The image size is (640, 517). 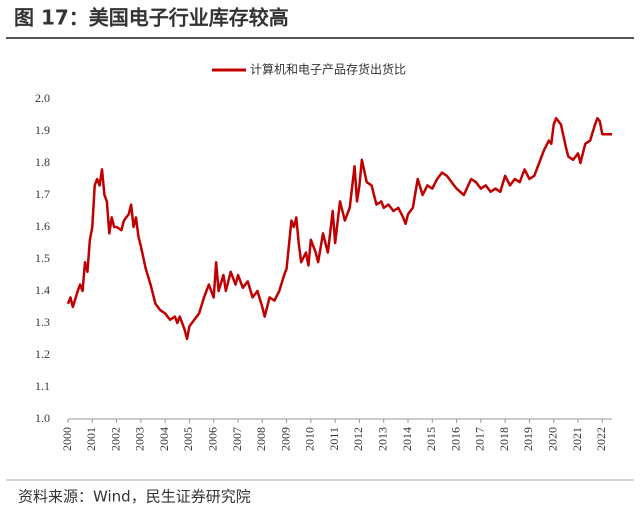 I want to click on x-tick-label: 2022, so click(x=601, y=439).